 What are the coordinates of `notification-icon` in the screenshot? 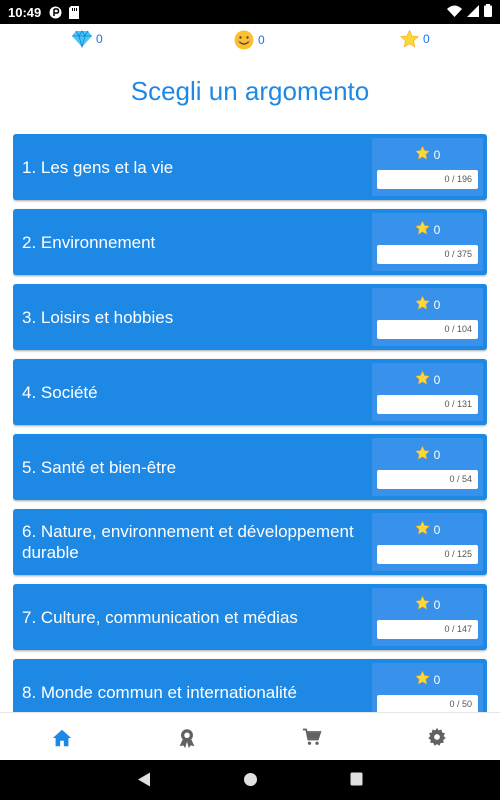 It's located at (55, 12).